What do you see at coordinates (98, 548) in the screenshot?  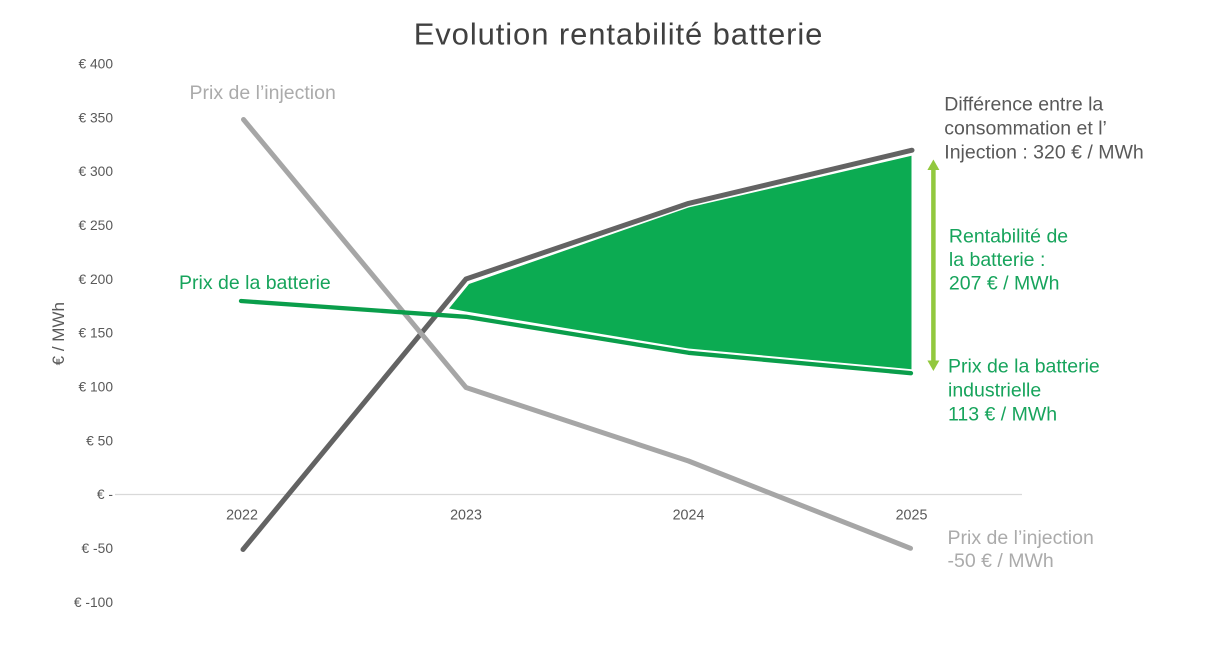 I see `svg-text: € -50` at bounding box center [98, 548].